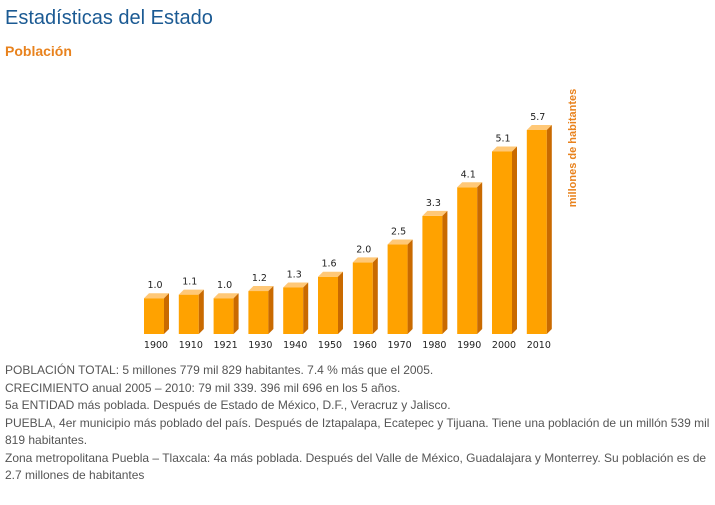 This screenshot has height=505, width=715. I want to click on value-label: 1.1, so click(189, 282).